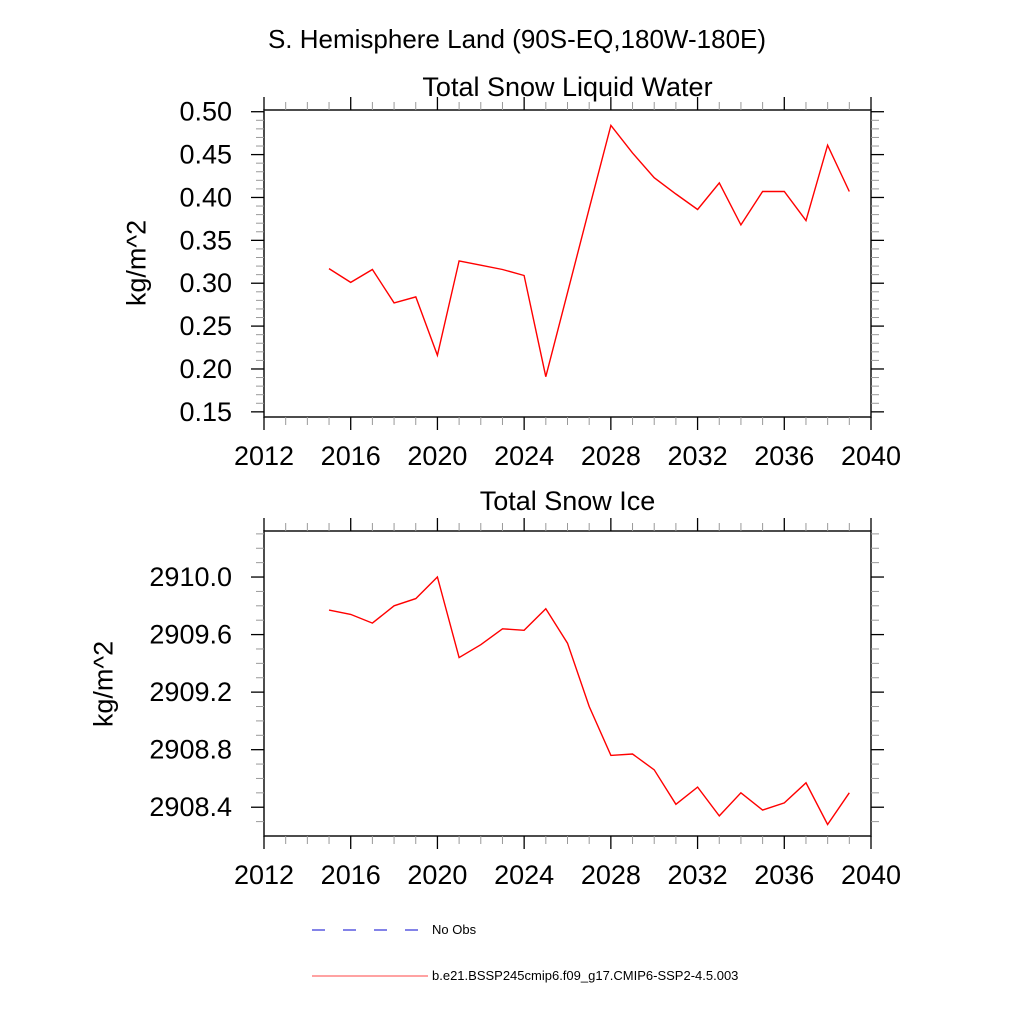 Image resolution: width=1024 pixels, height=1024 pixels. Describe the element at coordinates (190, 635) in the screenshot. I see `y-tick-label: 2909.6` at that location.